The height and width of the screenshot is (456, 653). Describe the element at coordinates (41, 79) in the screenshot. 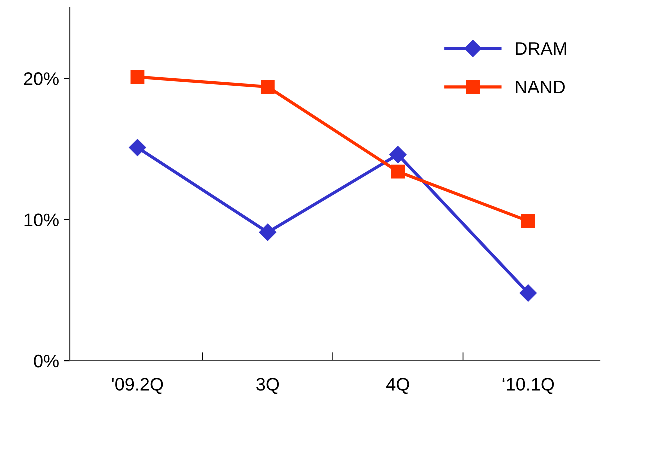

I see `y-tick-label: 20%` at that location.